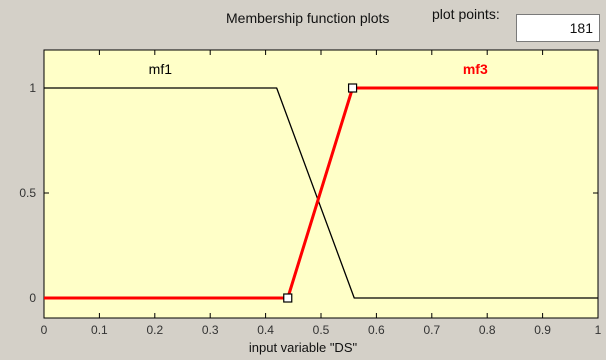 The image size is (606, 360). Describe the element at coordinates (475, 69) in the screenshot. I see `mf-label-mf3: mf3` at that location.